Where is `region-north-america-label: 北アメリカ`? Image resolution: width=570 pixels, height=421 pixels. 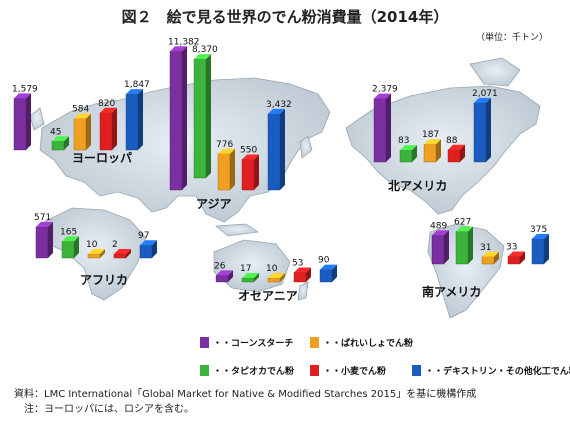
region-north-america-label: 北アメリカ is located at coordinates (417, 185).